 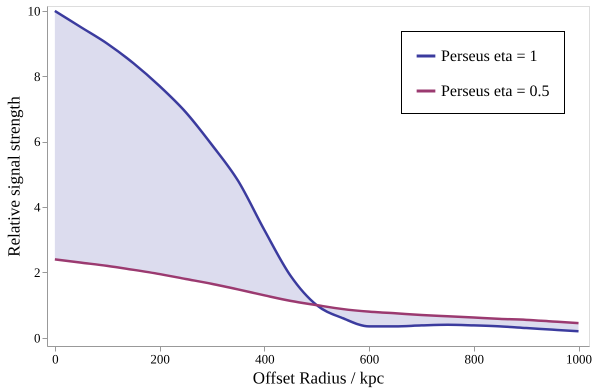 I want to click on line-series, so click(x=317, y=291).